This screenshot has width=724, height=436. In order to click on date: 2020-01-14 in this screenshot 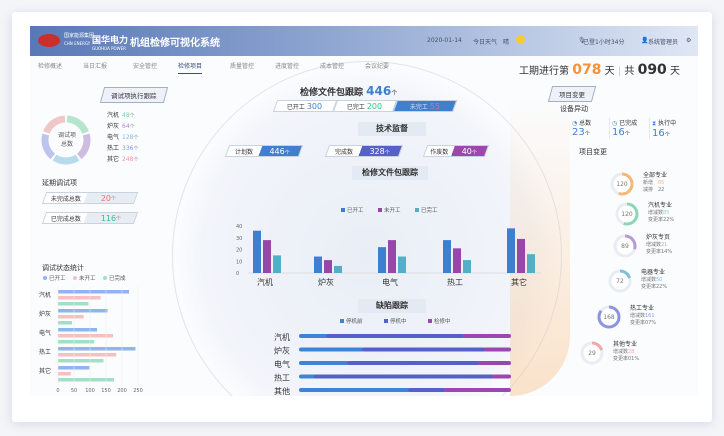, I will do `click(444, 40)`.